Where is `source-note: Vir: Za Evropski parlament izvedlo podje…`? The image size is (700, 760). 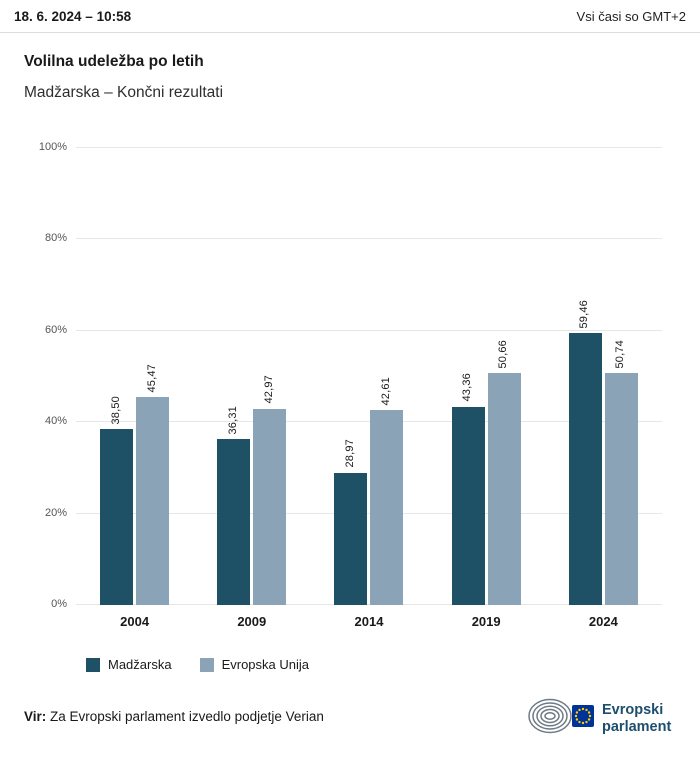
source-note: Vir: Za Evropski parlament izvedlo podje… is located at coordinates (174, 716).